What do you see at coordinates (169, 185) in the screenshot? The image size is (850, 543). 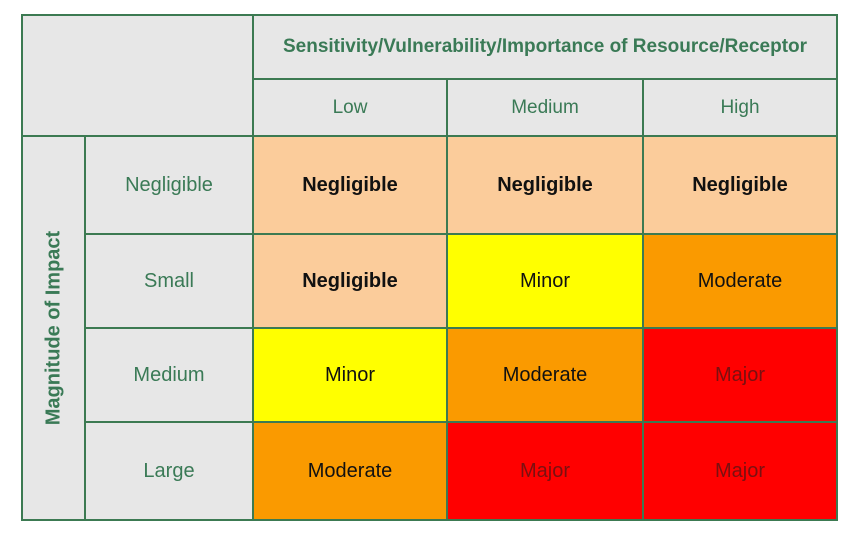 I see `row-label-negligible: Negligible` at bounding box center [169, 185].